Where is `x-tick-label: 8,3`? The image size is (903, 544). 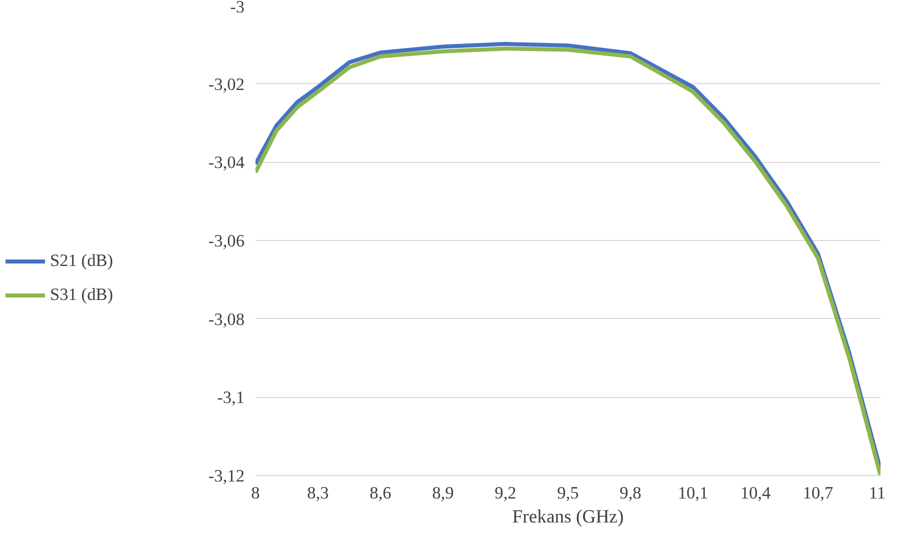
x-tick-label: 8,3 is located at coordinates (318, 493).